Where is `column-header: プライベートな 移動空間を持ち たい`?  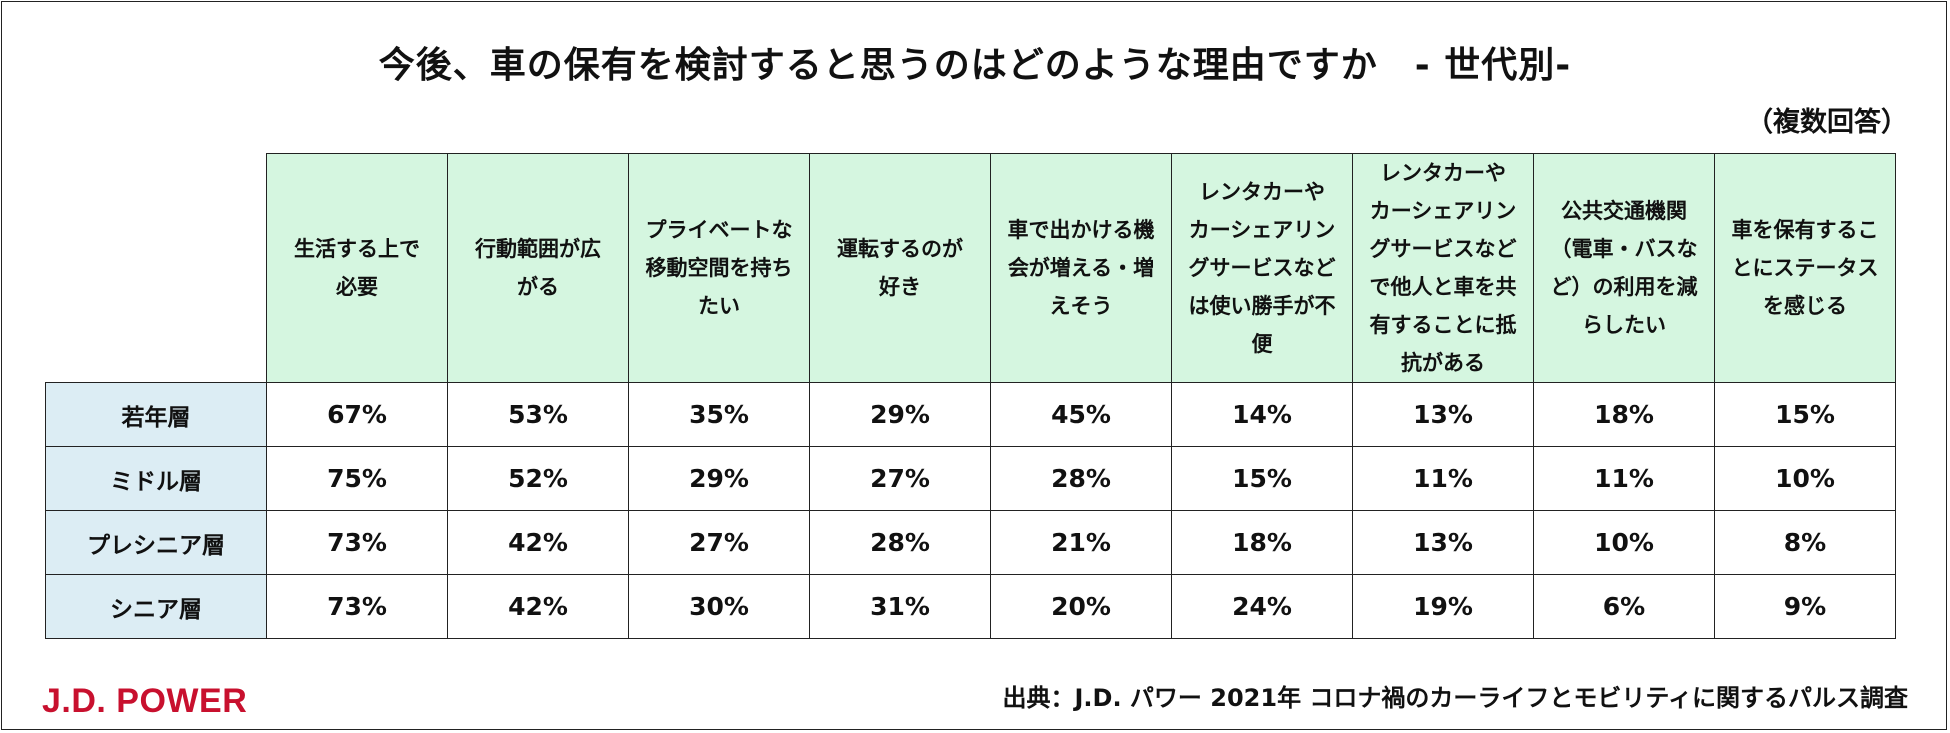
column-header: プライベートな 移動空間を持ち たい is located at coordinates (719, 268).